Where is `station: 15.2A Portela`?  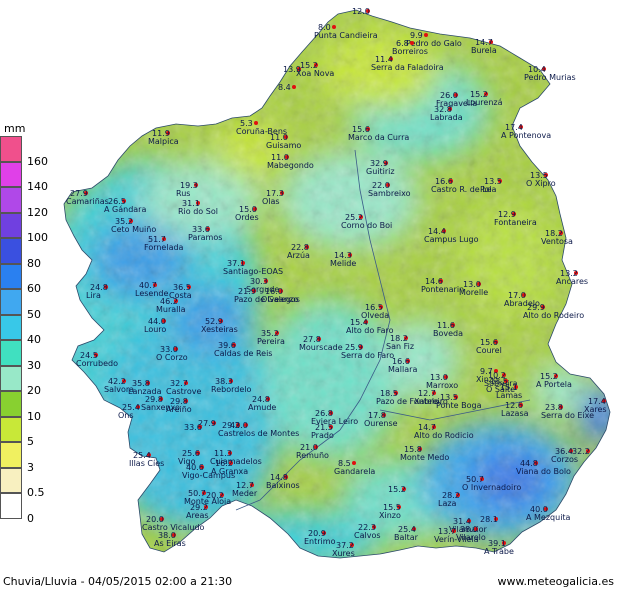
station: 15.2A Portela is located at coordinates (554, 380).